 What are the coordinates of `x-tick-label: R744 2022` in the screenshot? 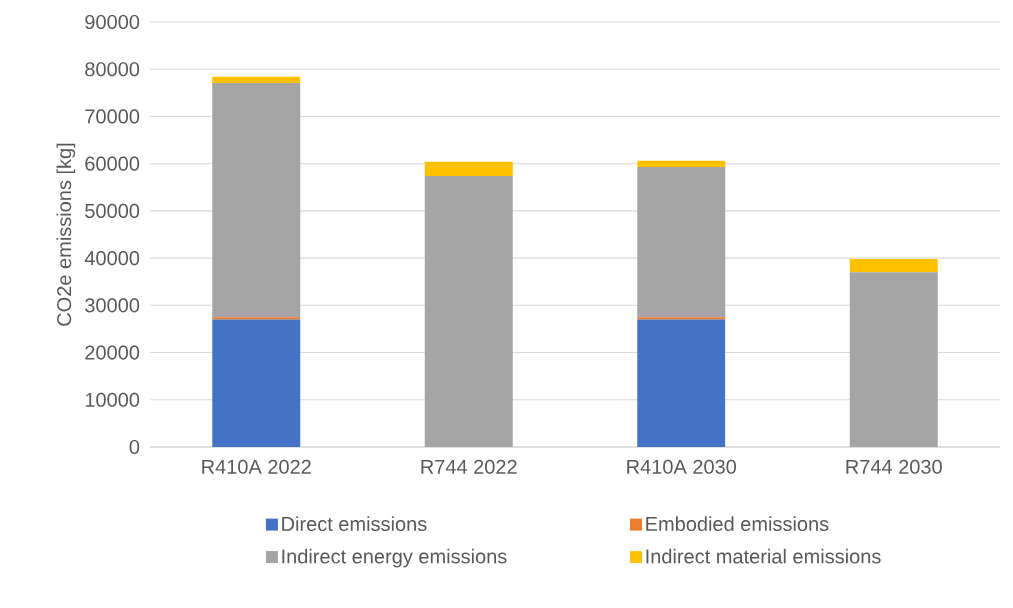 It's located at (469, 466).